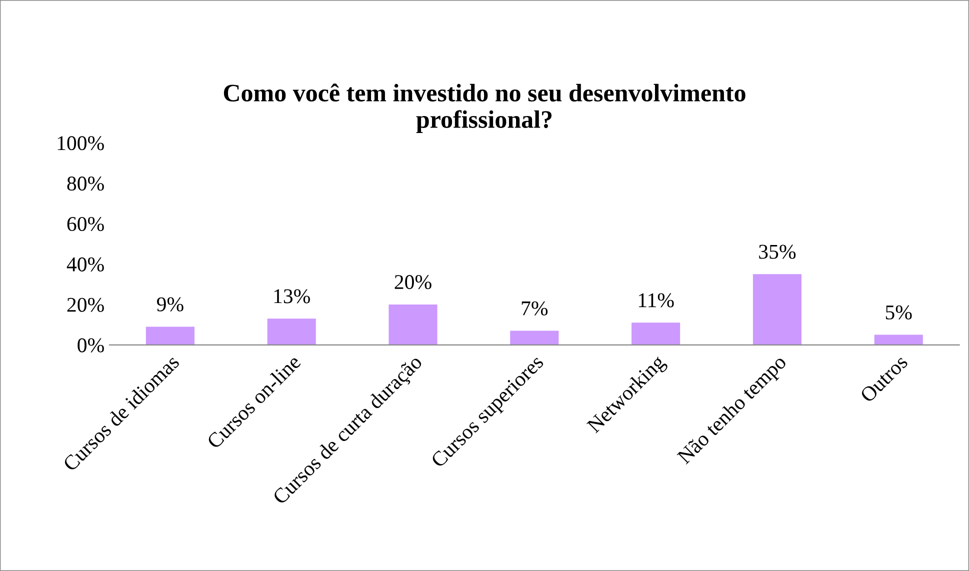  I want to click on y-tick-label: 0%, so click(91, 345).